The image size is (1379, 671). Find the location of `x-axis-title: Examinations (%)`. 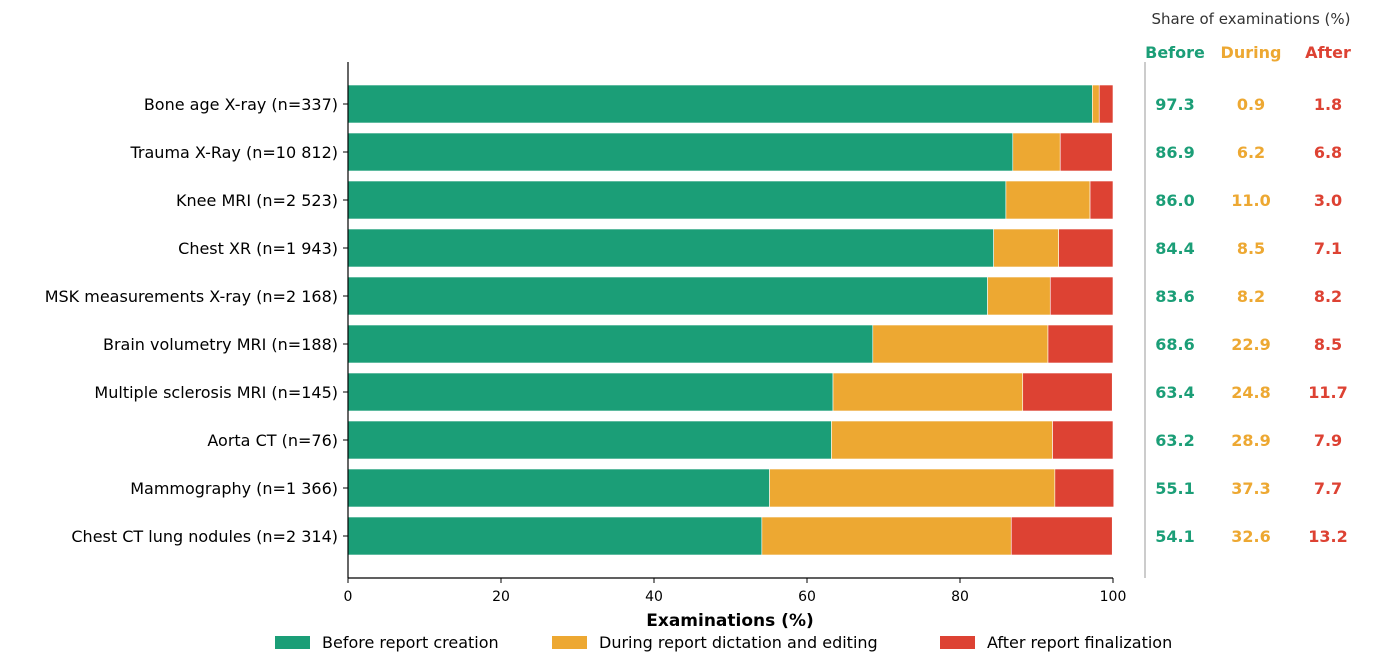

x-axis-title: Examinations (%) is located at coordinates (730, 621).